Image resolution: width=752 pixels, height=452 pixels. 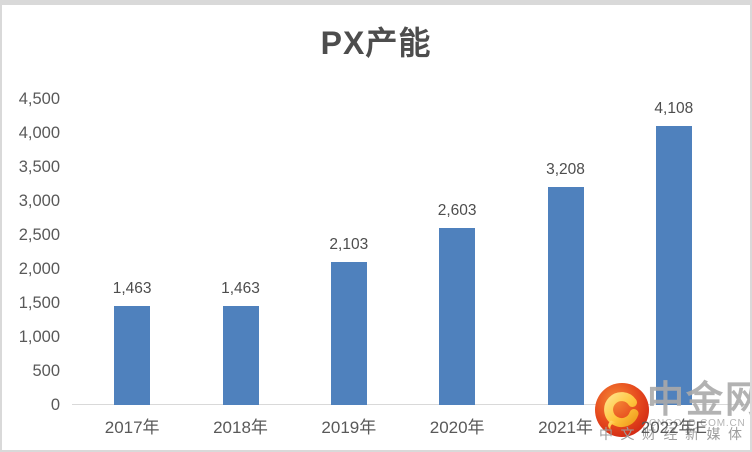 What do you see at coordinates (39, 133) in the screenshot?
I see `y-axis-tick-label: 4,000` at bounding box center [39, 133].